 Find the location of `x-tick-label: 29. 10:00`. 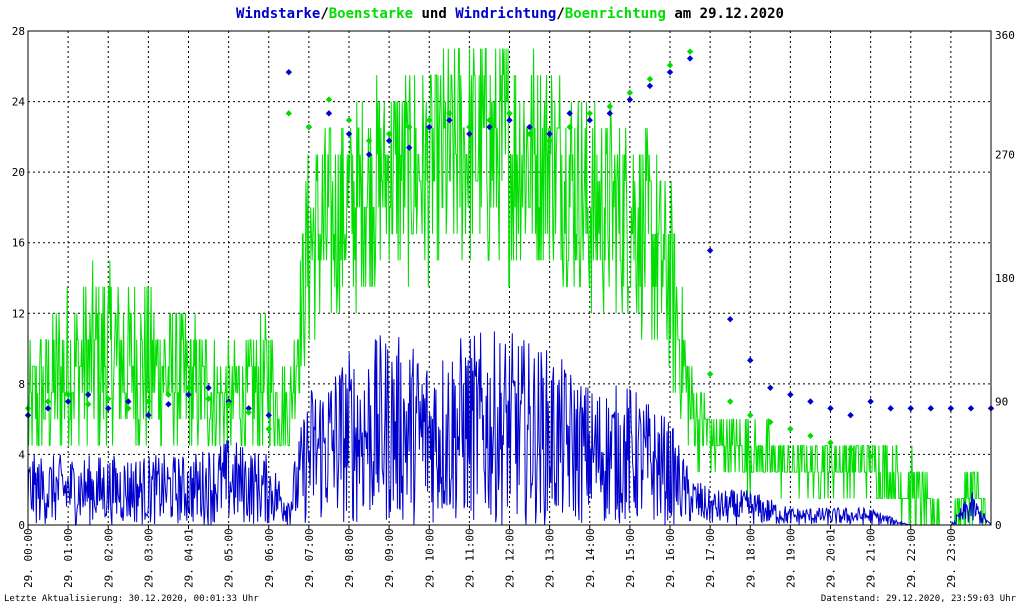

x-tick-label: 29. 10:00 is located at coordinates (429, 558).